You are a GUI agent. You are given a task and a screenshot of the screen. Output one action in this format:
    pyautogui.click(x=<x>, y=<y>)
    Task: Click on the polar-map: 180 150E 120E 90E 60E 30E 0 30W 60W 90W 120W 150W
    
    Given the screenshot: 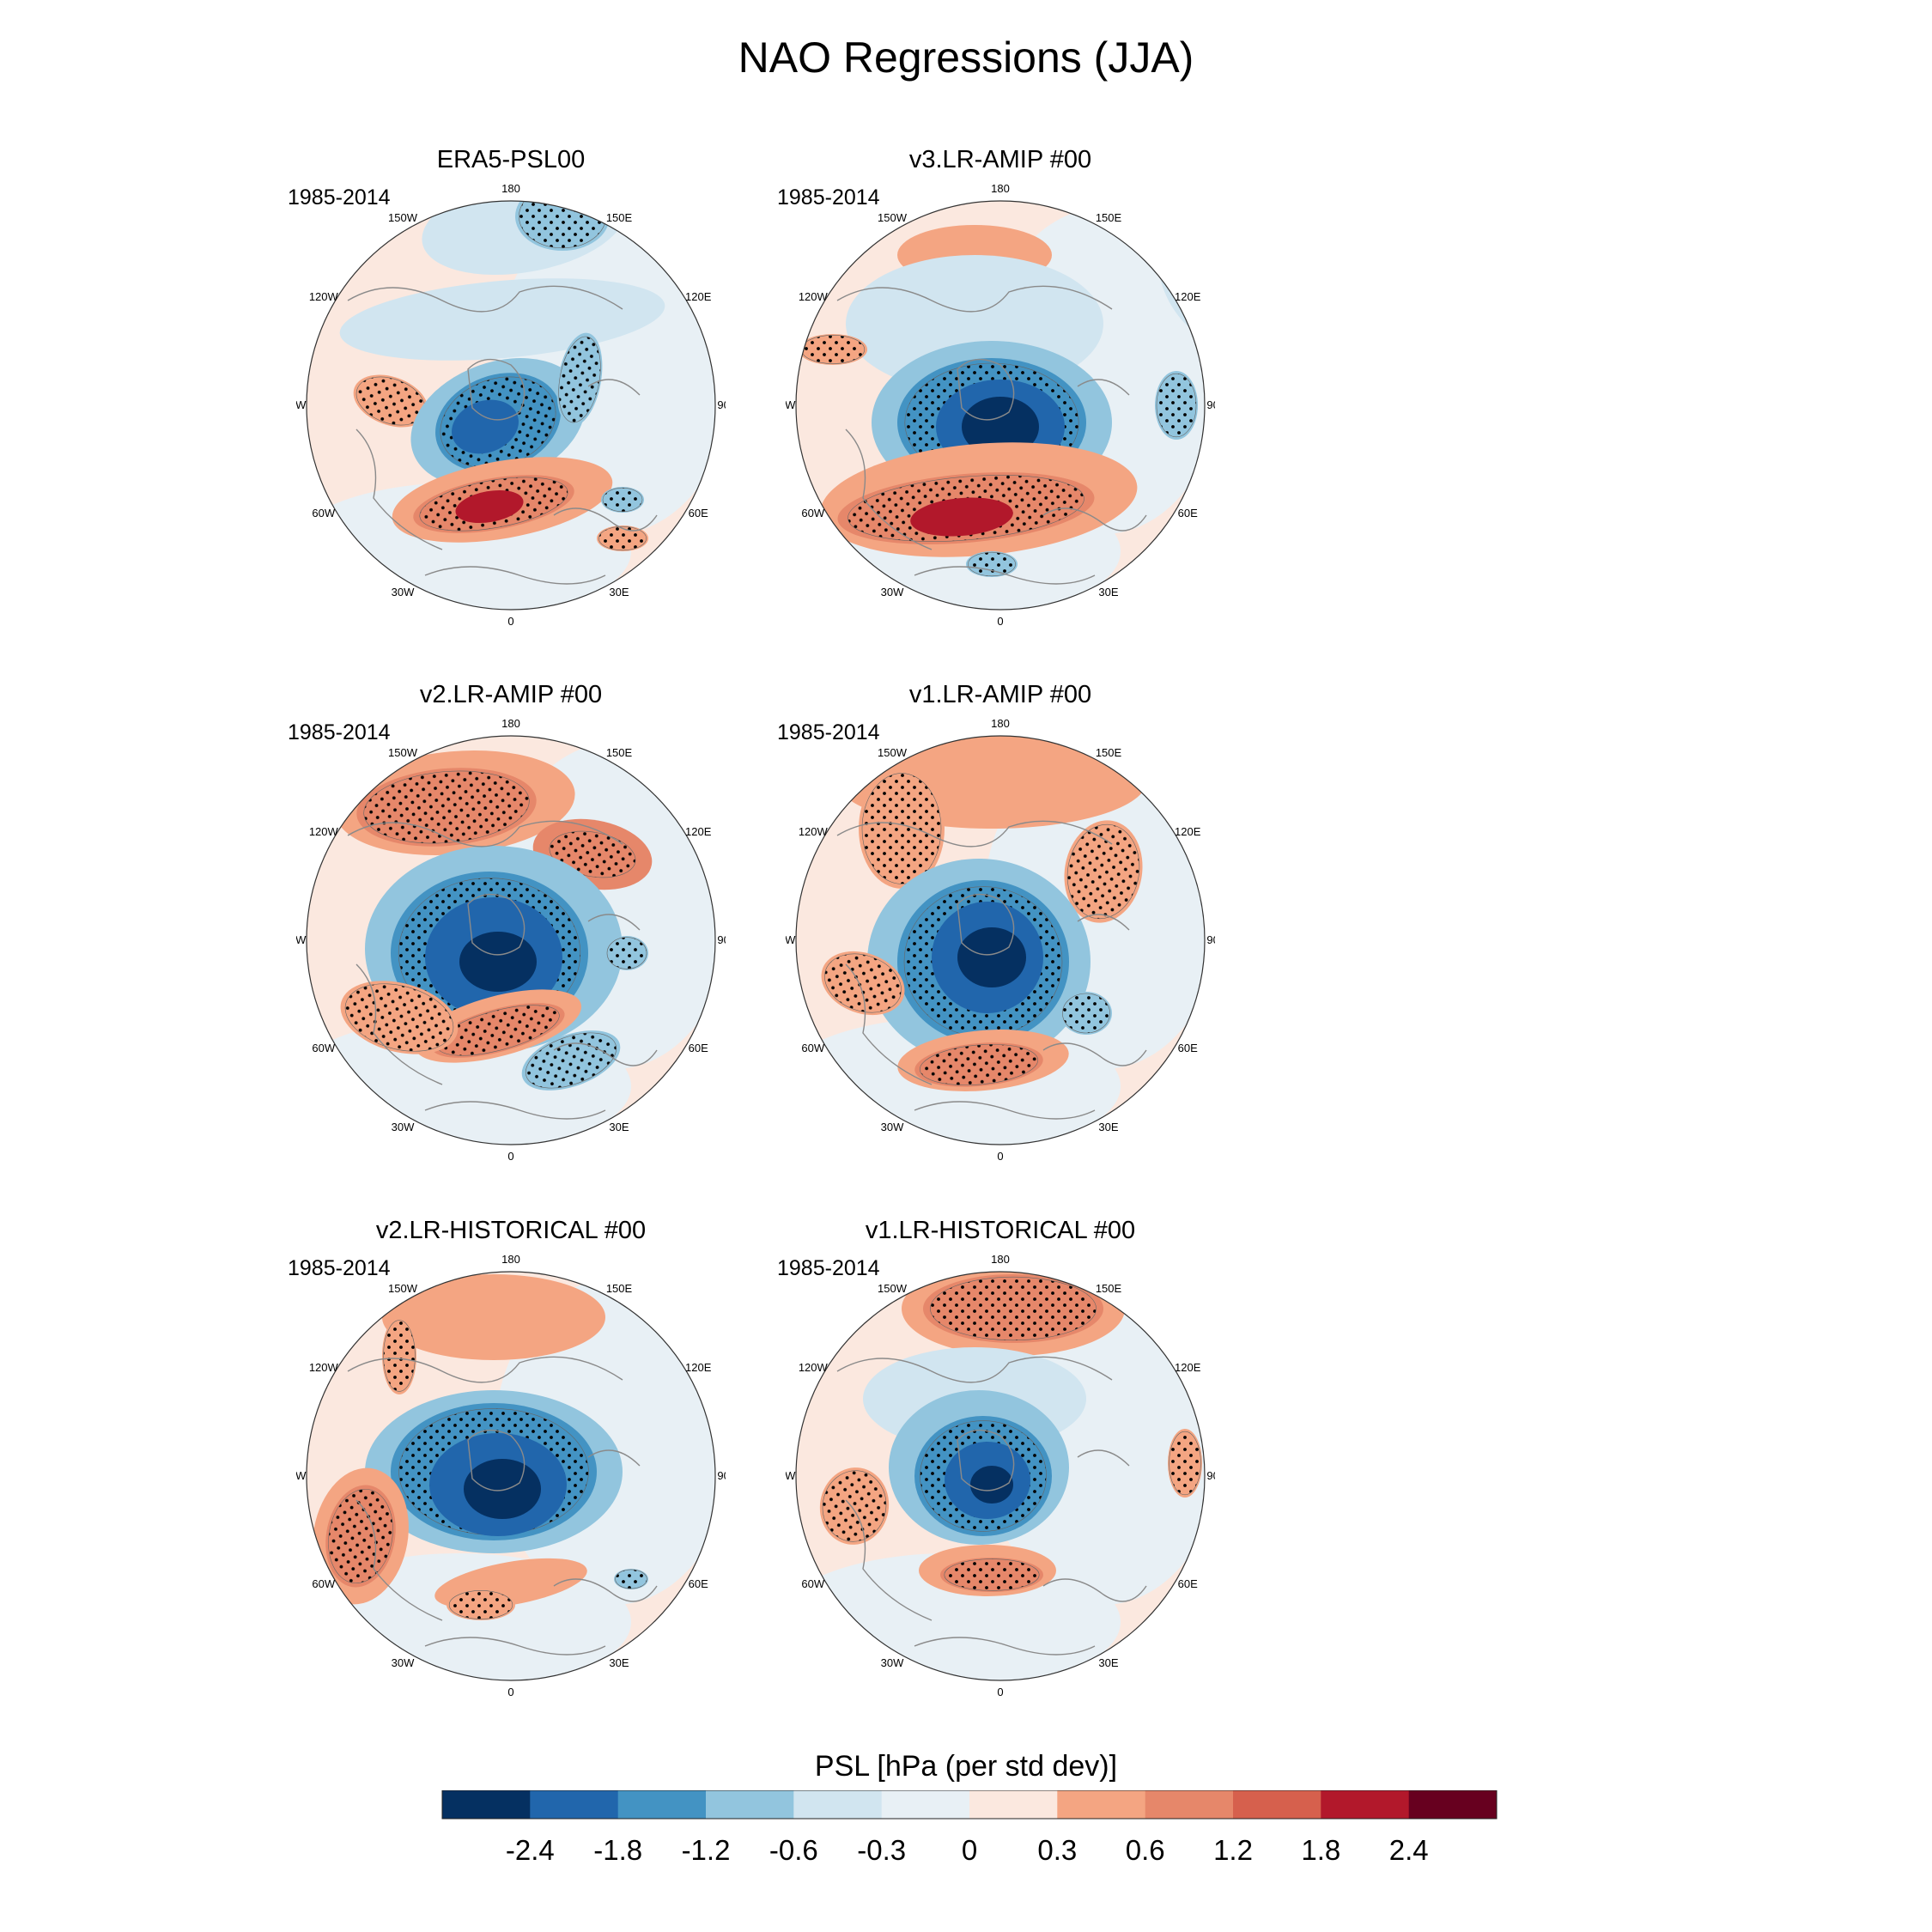 What is the action you would take?
    pyautogui.click(x=511, y=1475)
    